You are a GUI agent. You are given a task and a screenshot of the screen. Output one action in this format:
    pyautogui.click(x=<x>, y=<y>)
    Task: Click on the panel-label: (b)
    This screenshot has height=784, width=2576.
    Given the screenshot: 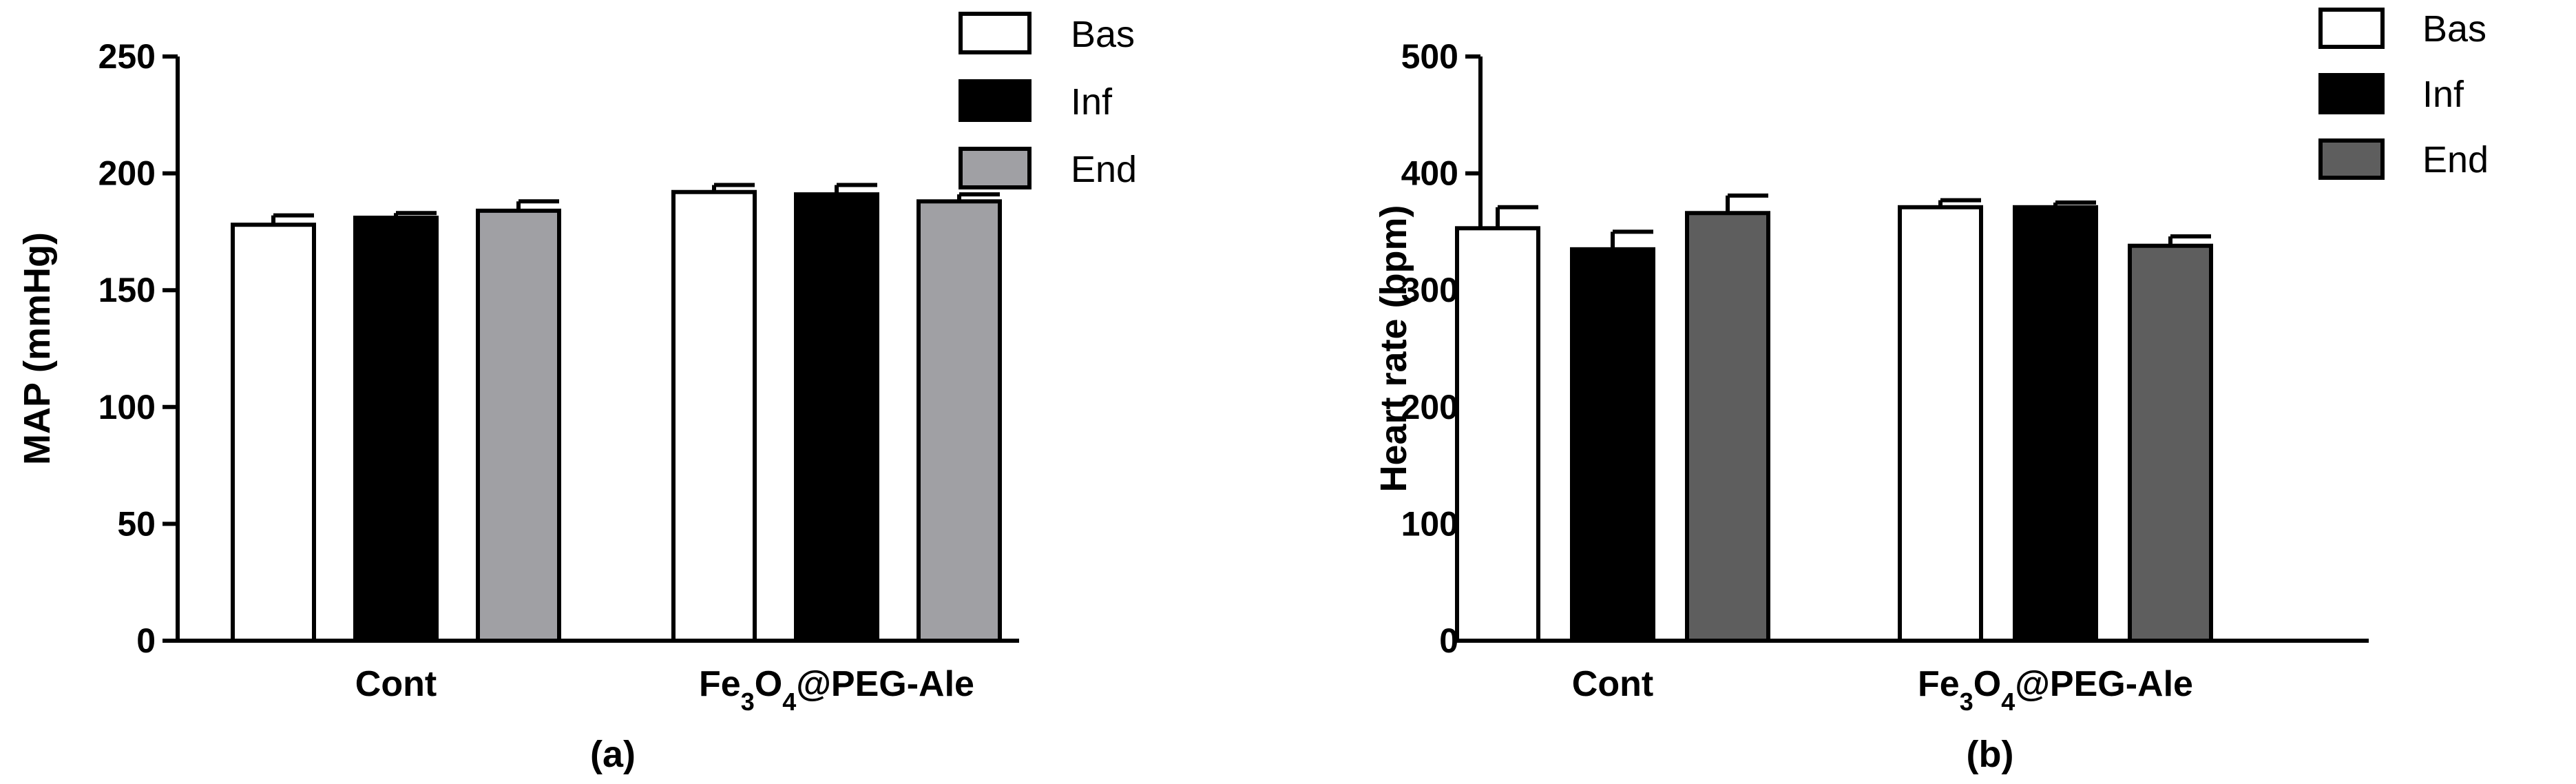 What is the action you would take?
    pyautogui.click(x=1990, y=754)
    